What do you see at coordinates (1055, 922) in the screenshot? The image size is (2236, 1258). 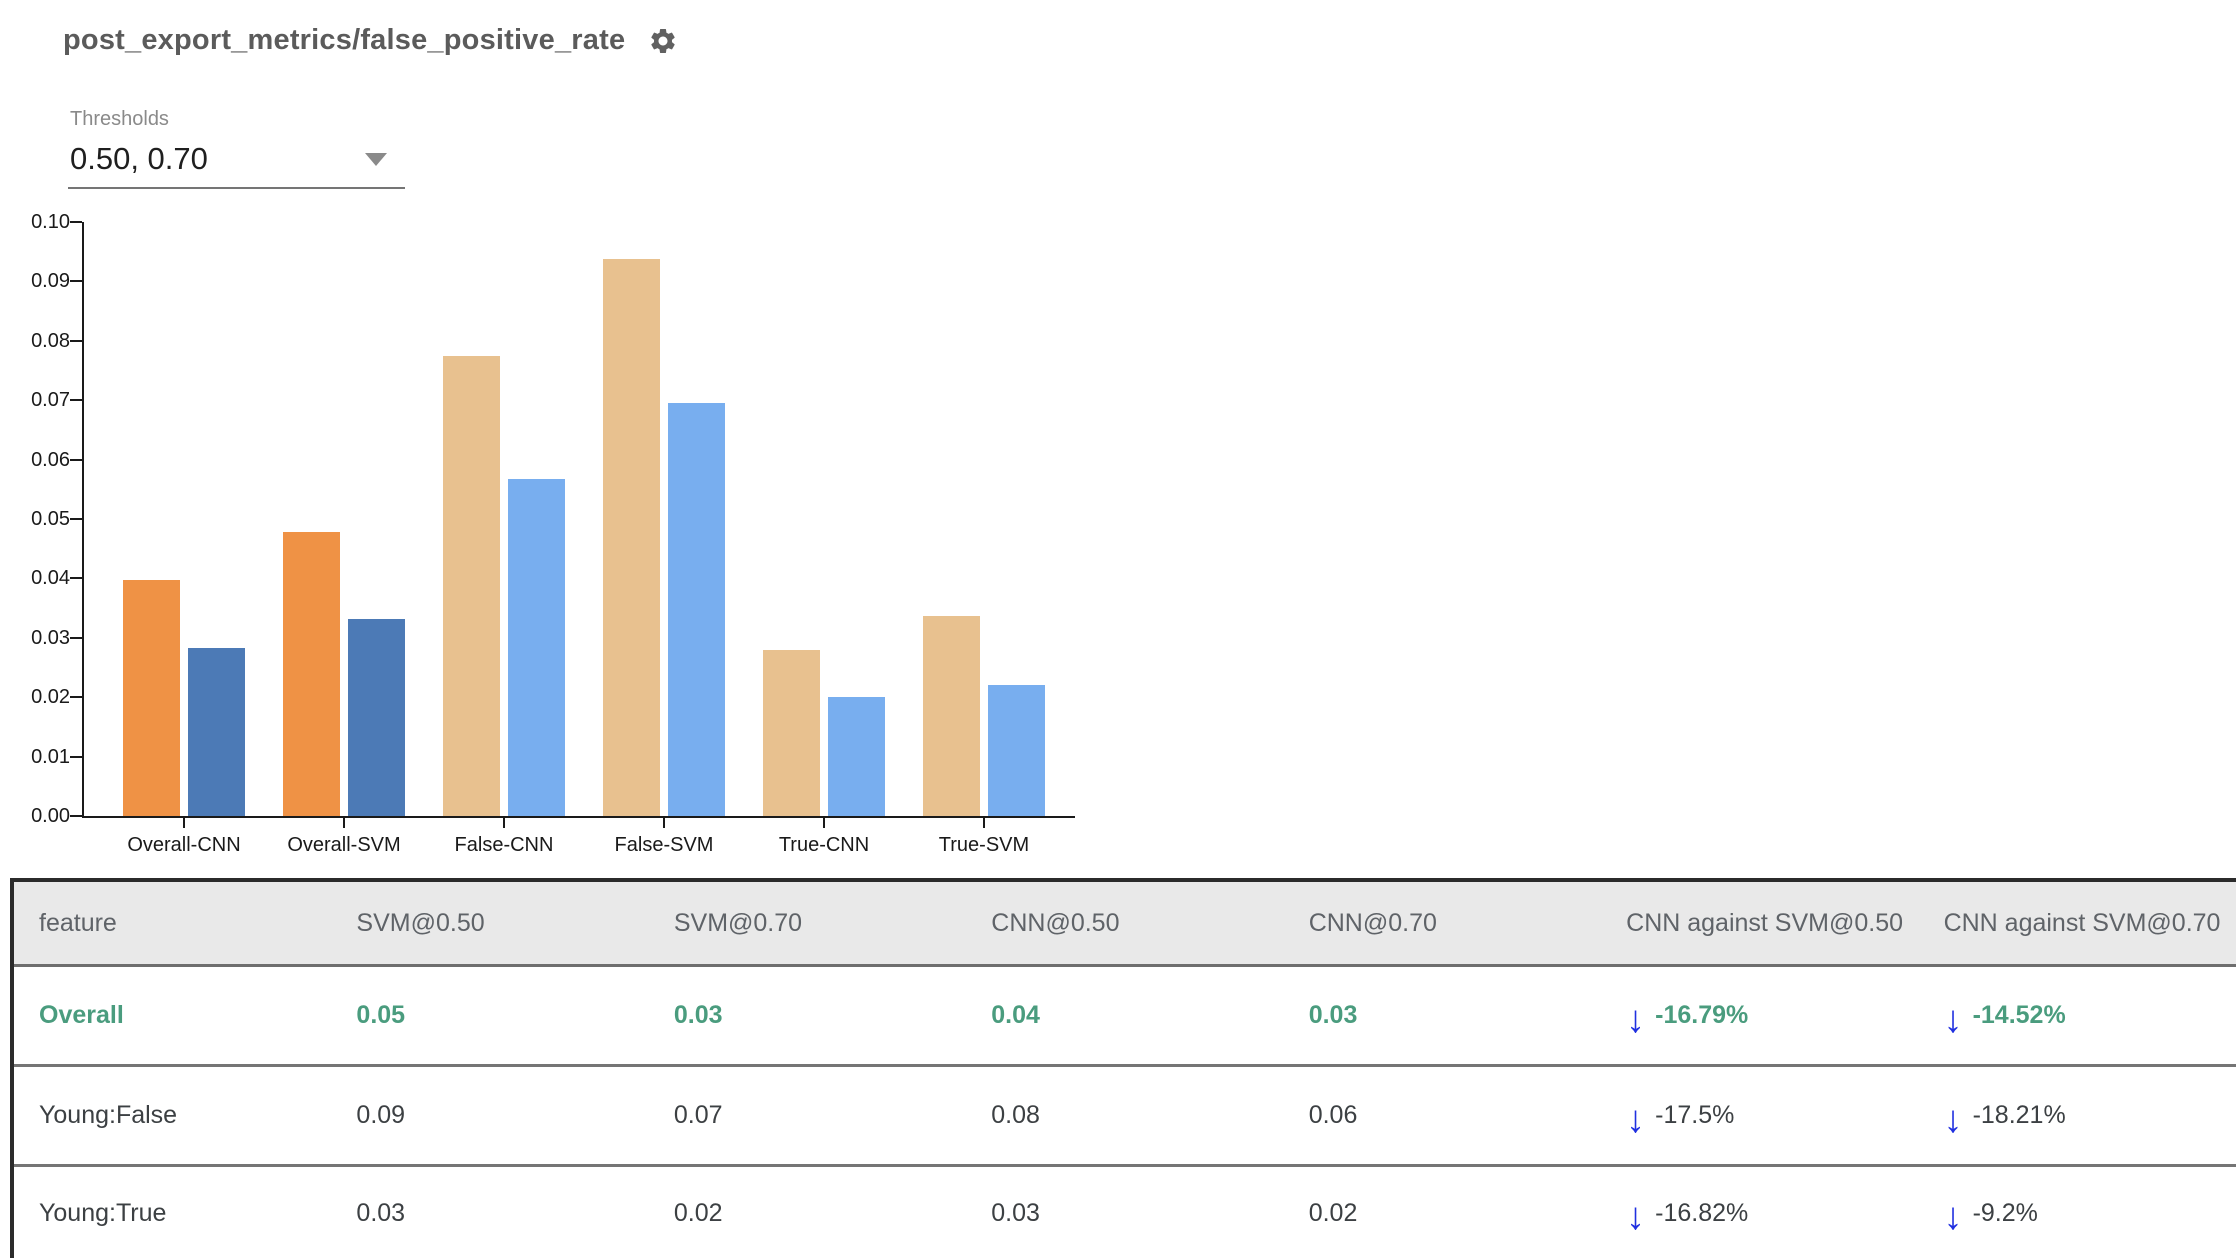 I see `column-header-cnn-0.50: CNN@0.50` at bounding box center [1055, 922].